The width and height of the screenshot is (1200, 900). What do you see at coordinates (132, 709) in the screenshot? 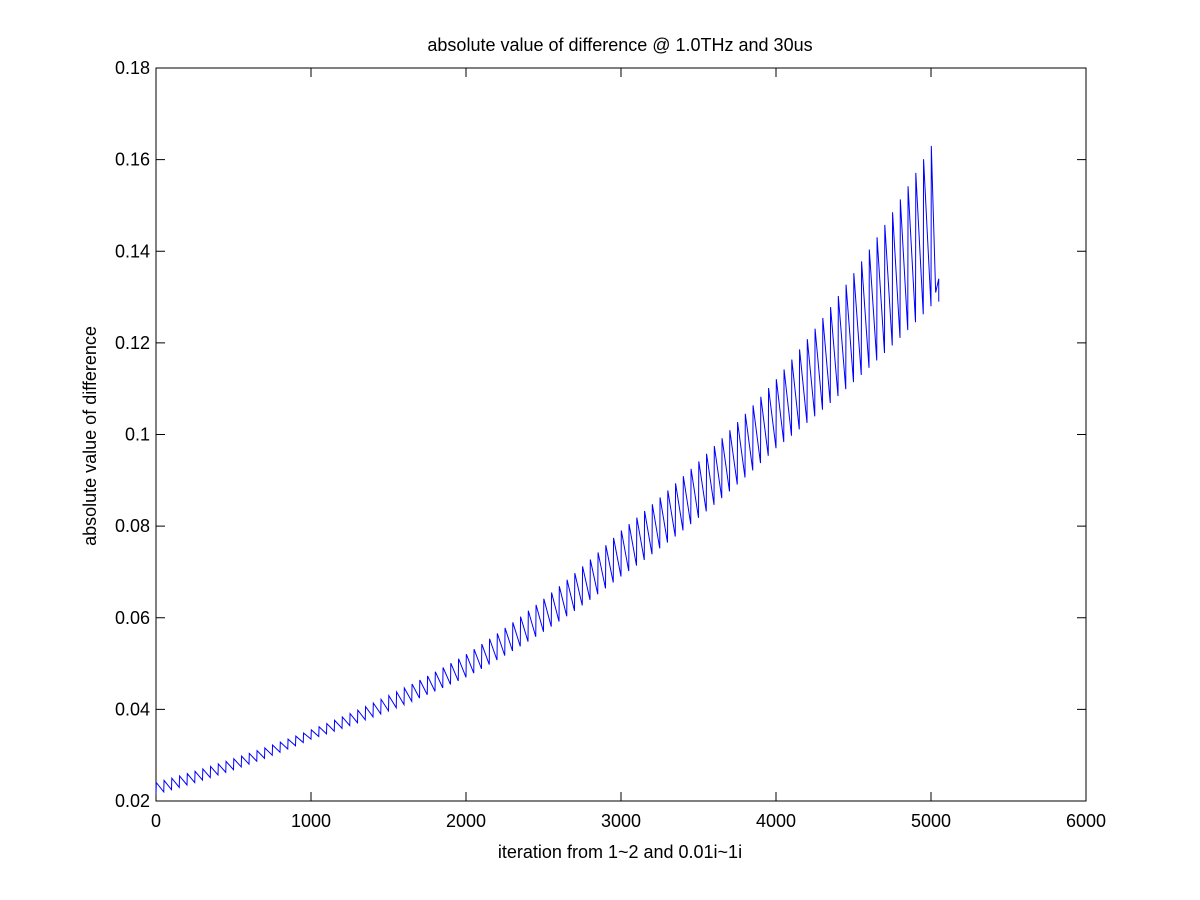
I see `y-tick-label: 0.04` at bounding box center [132, 709].